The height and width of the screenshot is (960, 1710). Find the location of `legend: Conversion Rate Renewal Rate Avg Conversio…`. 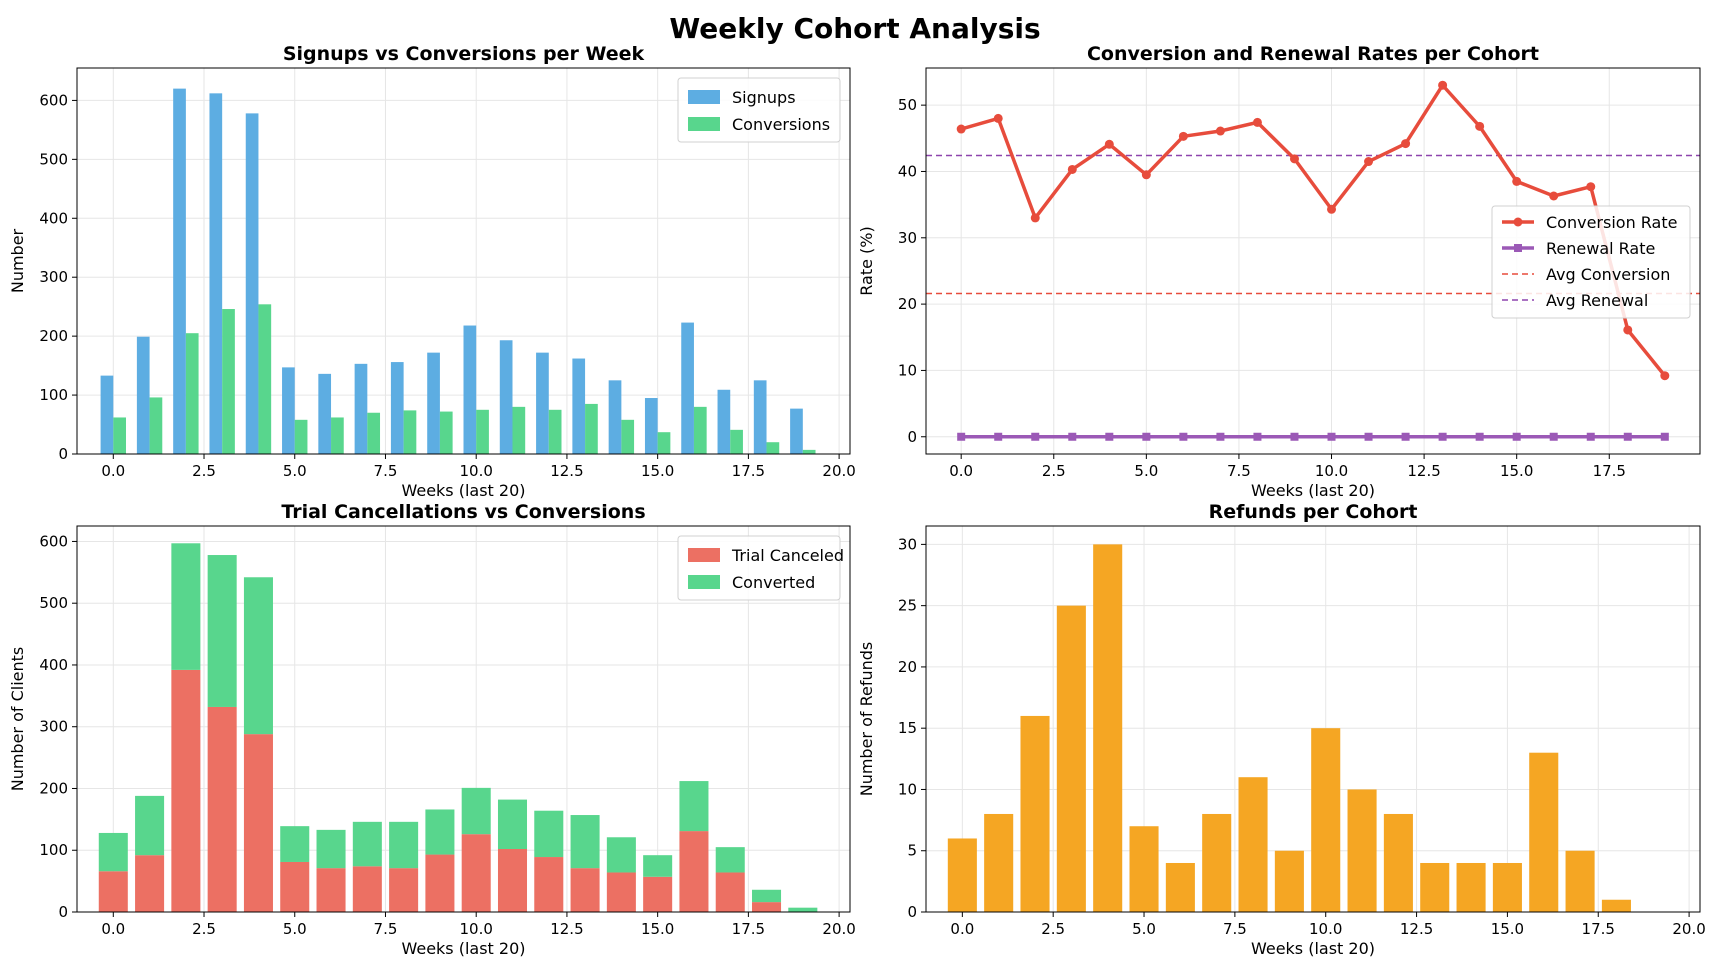

legend: Conversion Rate Renewal Rate Avg Conversio… is located at coordinates (1591, 262).